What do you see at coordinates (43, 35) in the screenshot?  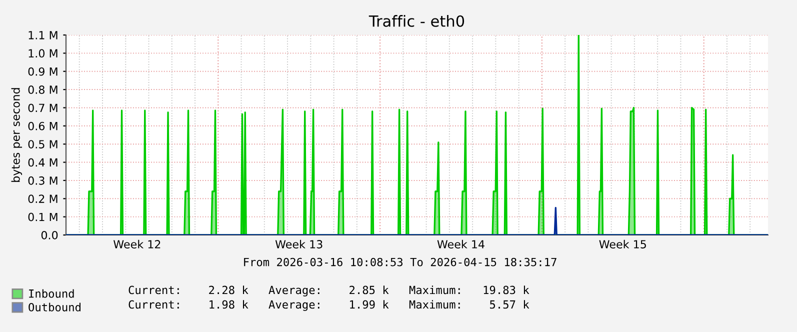 I see `y-tick-label: 1.1 M` at bounding box center [43, 35].